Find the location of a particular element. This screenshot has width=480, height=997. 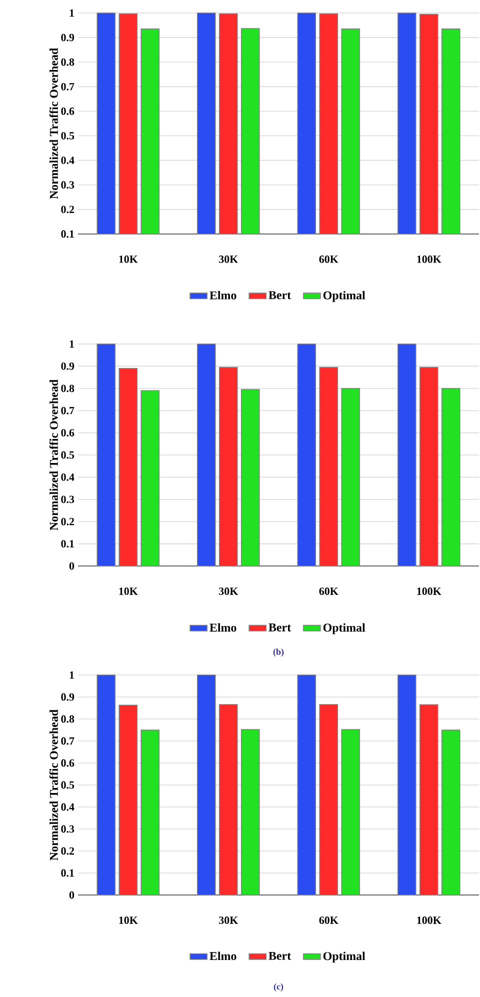

text: (b) is located at coordinates (279, 652).